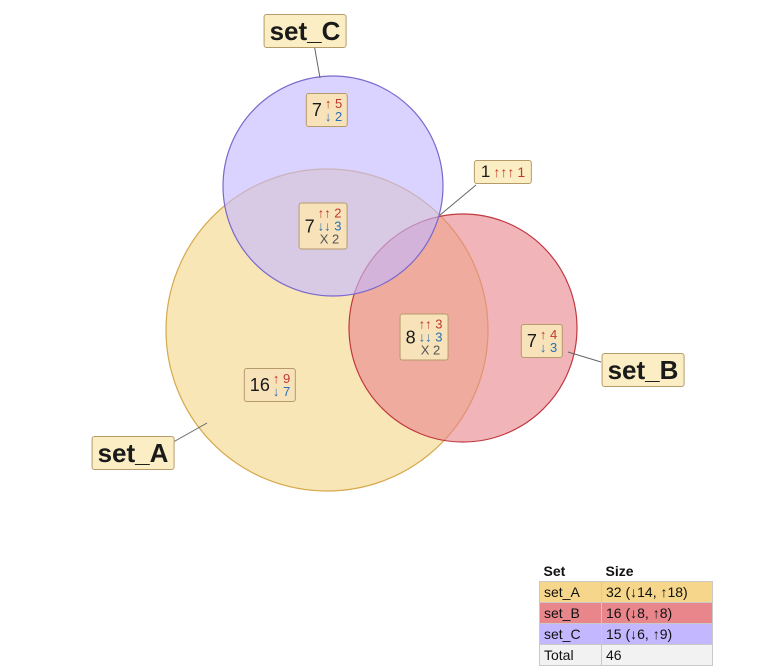 The width and height of the screenshot is (768, 672). What do you see at coordinates (554, 571) in the screenshot?
I see `header-set: Set` at bounding box center [554, 571].